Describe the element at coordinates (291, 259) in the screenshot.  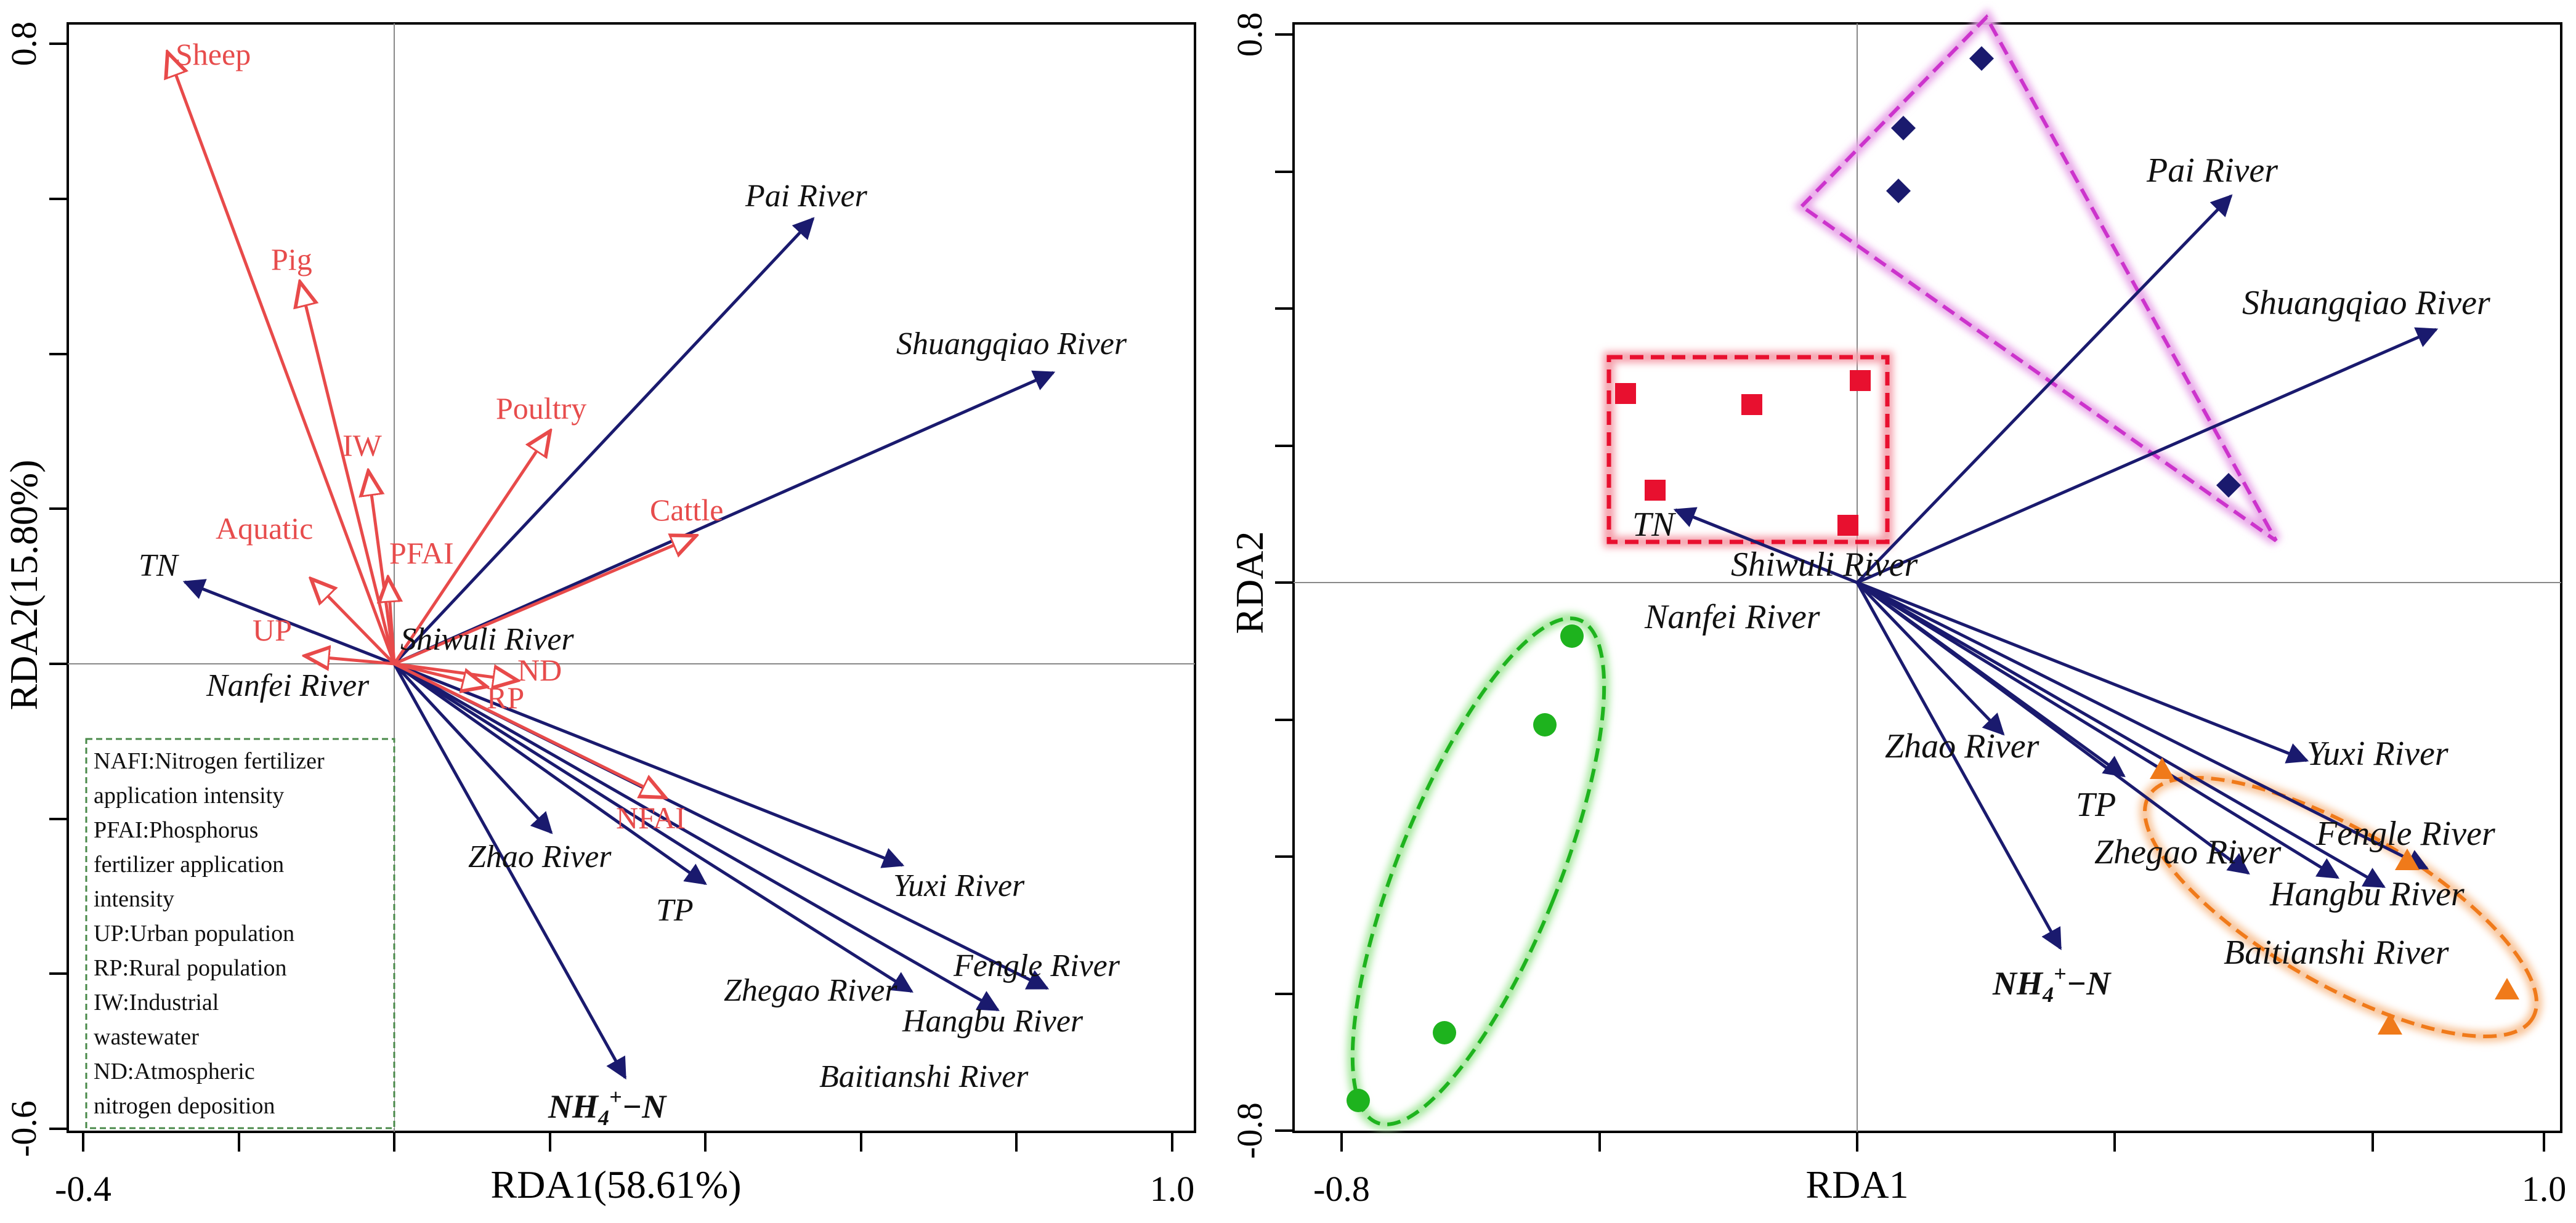
I see `label-pig: Pig` at that location.